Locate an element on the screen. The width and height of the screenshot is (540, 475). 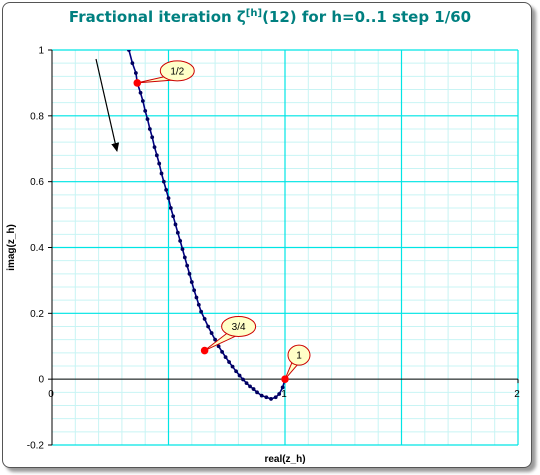
chart-title-suffix: (12) for h=0..1 step 1/60 is located at coordinates (367, 17).